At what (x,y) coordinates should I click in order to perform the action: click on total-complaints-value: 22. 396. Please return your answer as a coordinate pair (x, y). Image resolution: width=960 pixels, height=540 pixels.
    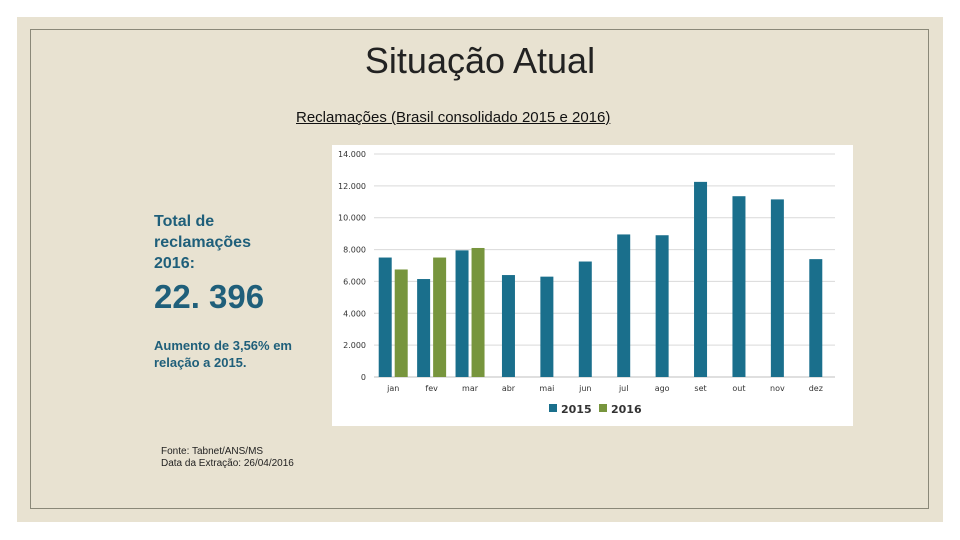
    Looking at the image, I should click on (209, 296).